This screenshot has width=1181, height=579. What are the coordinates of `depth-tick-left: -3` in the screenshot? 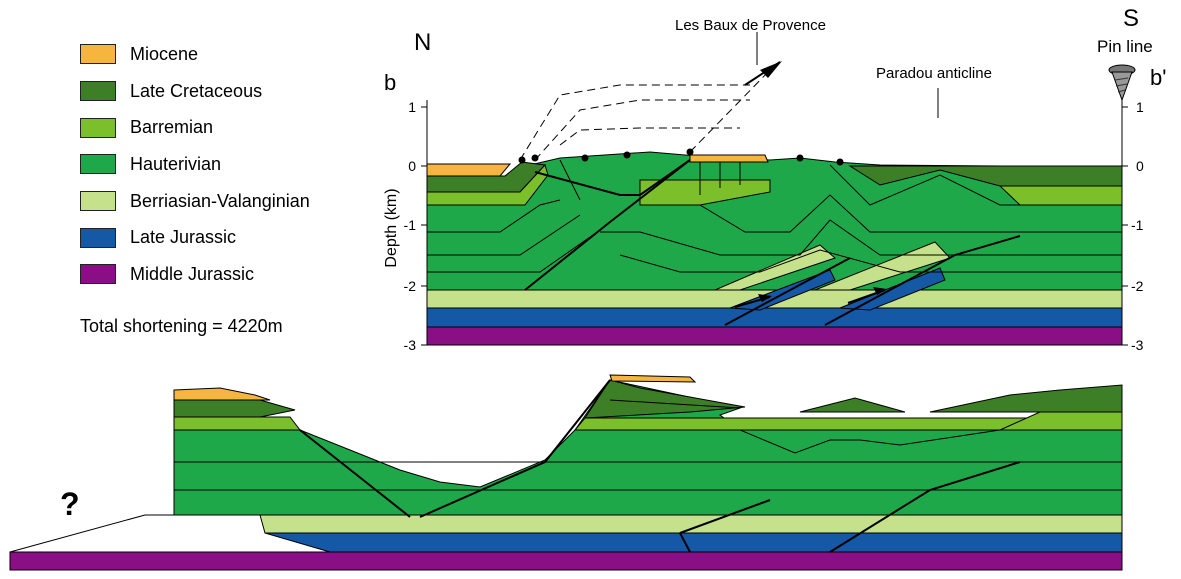 It's located at (410, 345).